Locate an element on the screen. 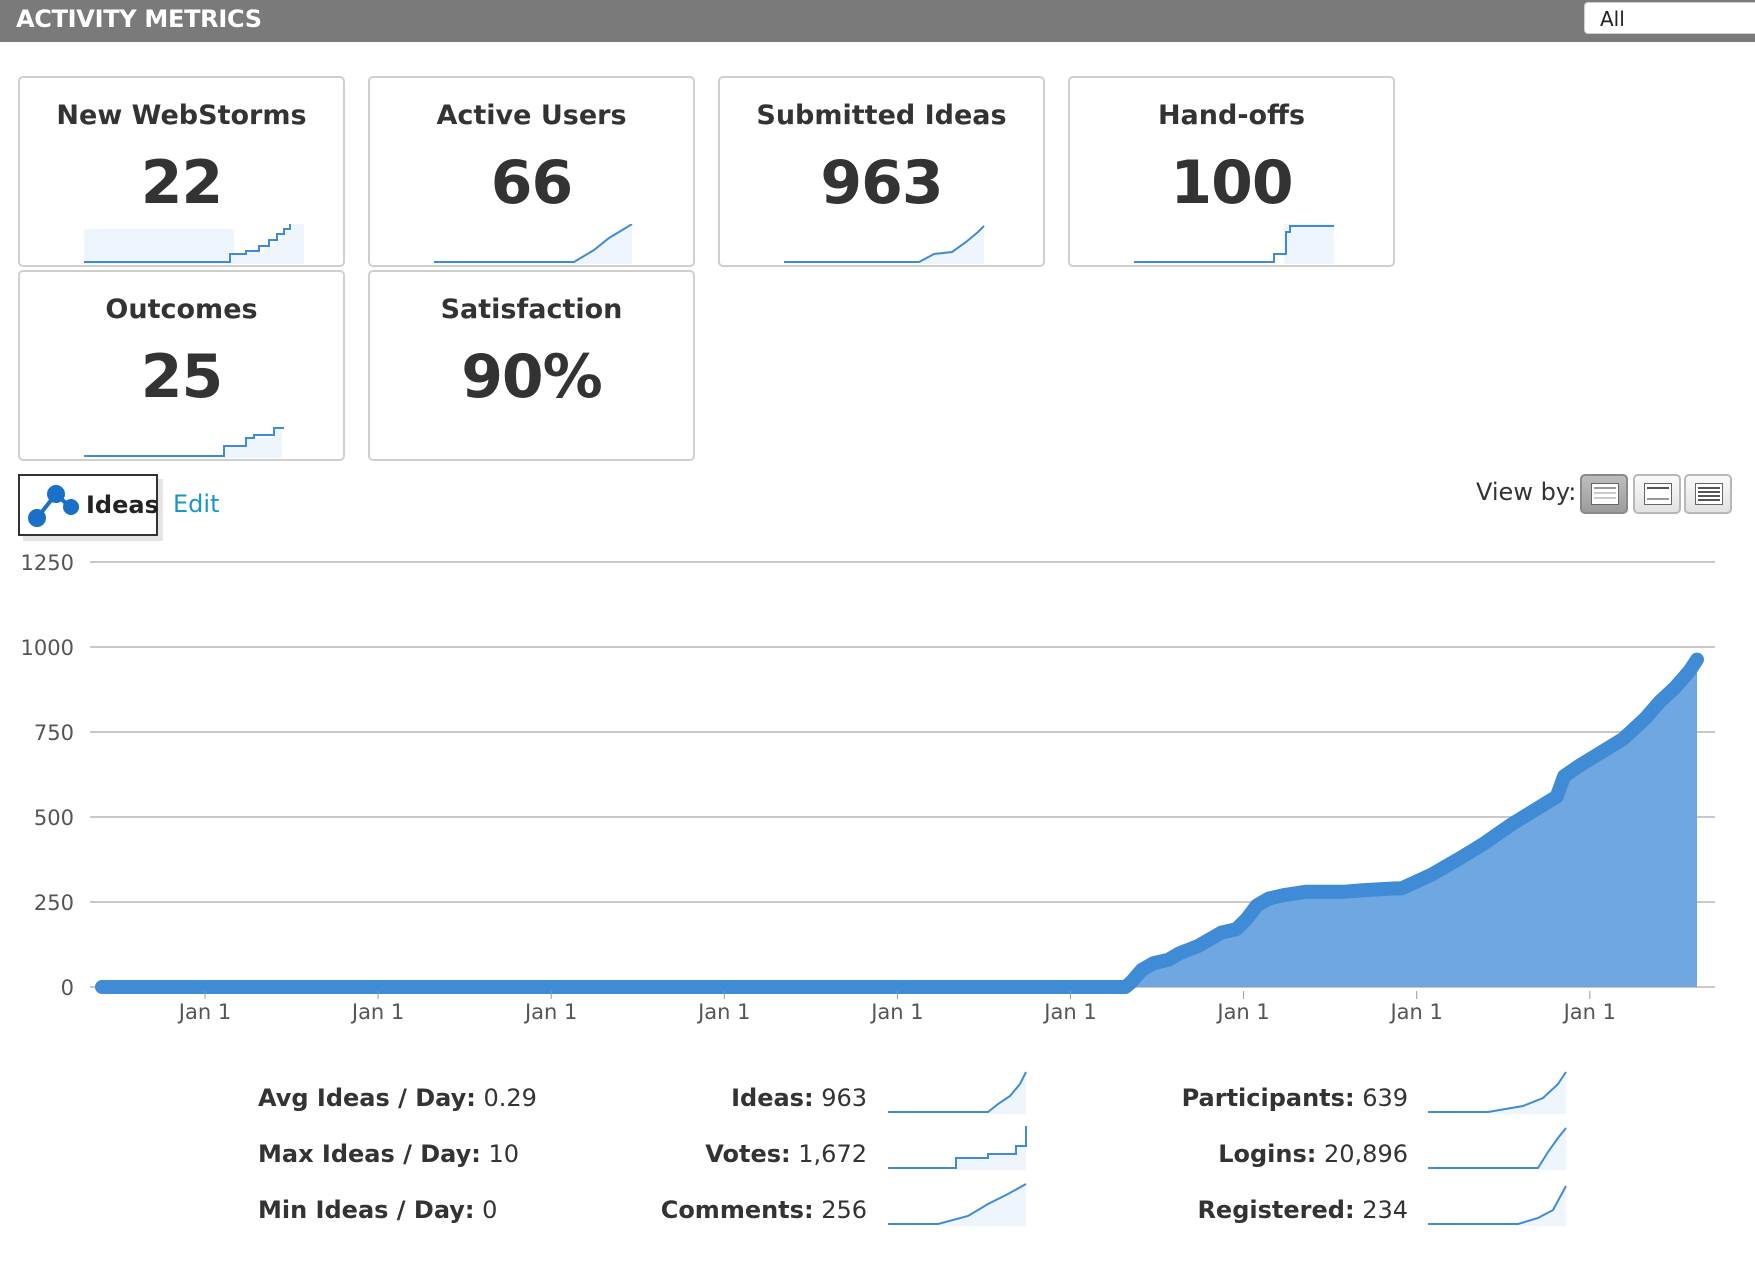 The height and width of the screenshot is (1265, 1755). stat-value: 639 is located at coordinates (1385, 1098).